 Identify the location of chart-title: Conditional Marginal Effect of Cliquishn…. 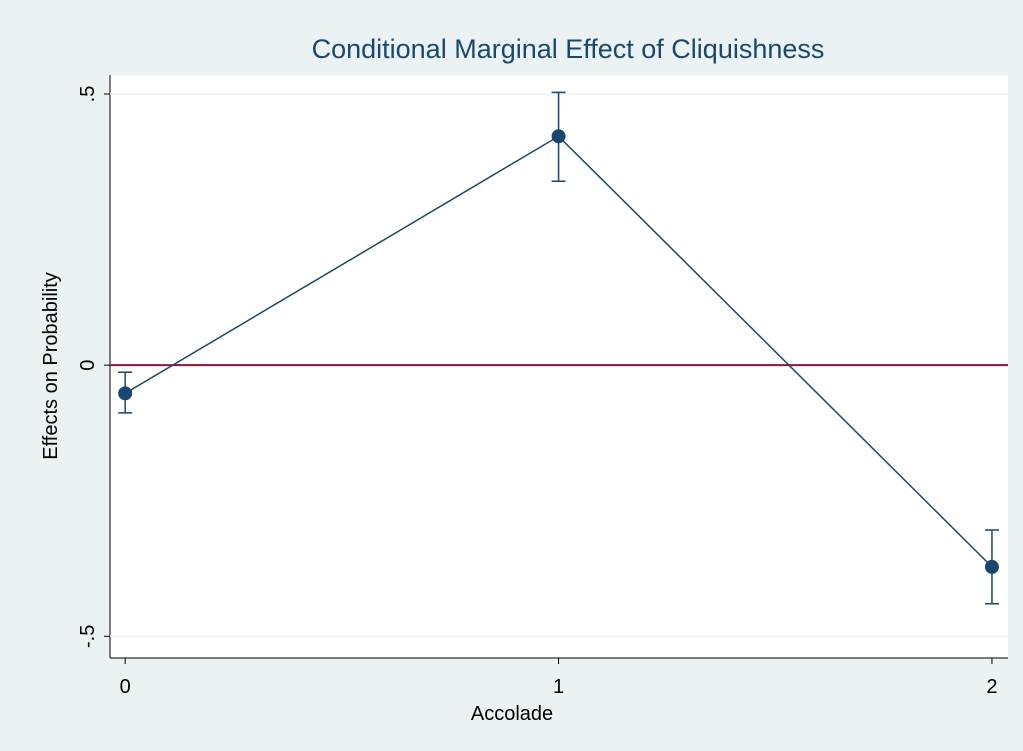
(568, 49).